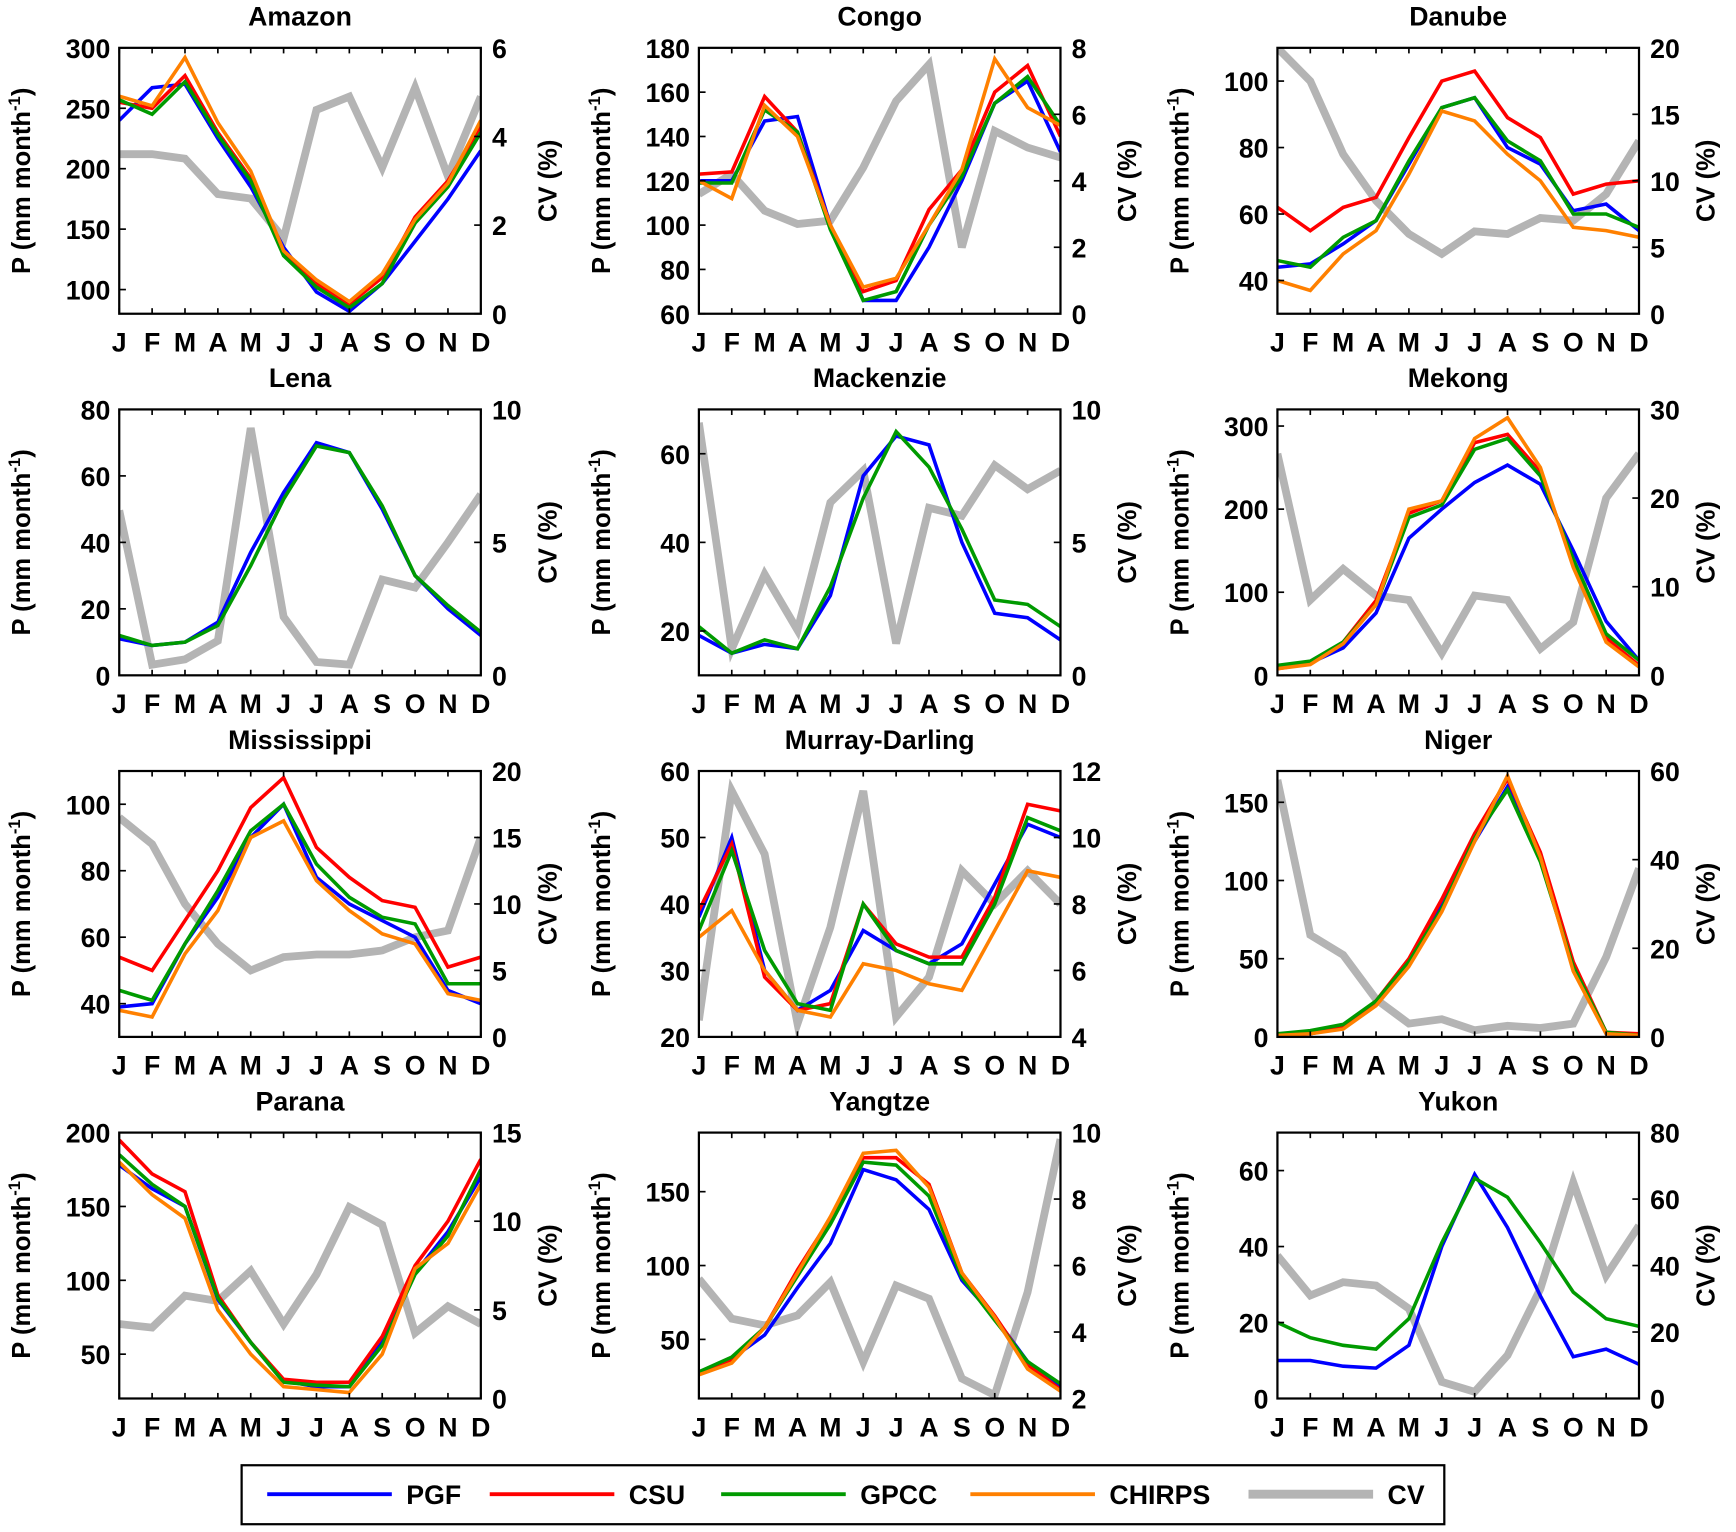  I want to click on y-tick-label: 140, so click(667, 137).